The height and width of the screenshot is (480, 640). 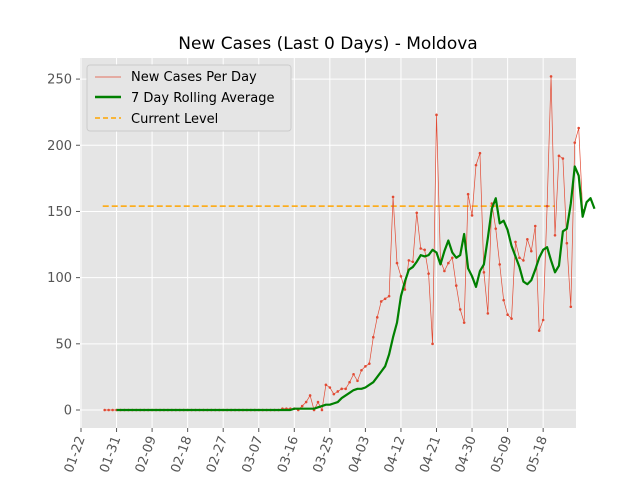 What do you see at coordinates (324, 454) in the screenshot?
I see `x-tick-label: 03-25` at bounding box center [324, 454].